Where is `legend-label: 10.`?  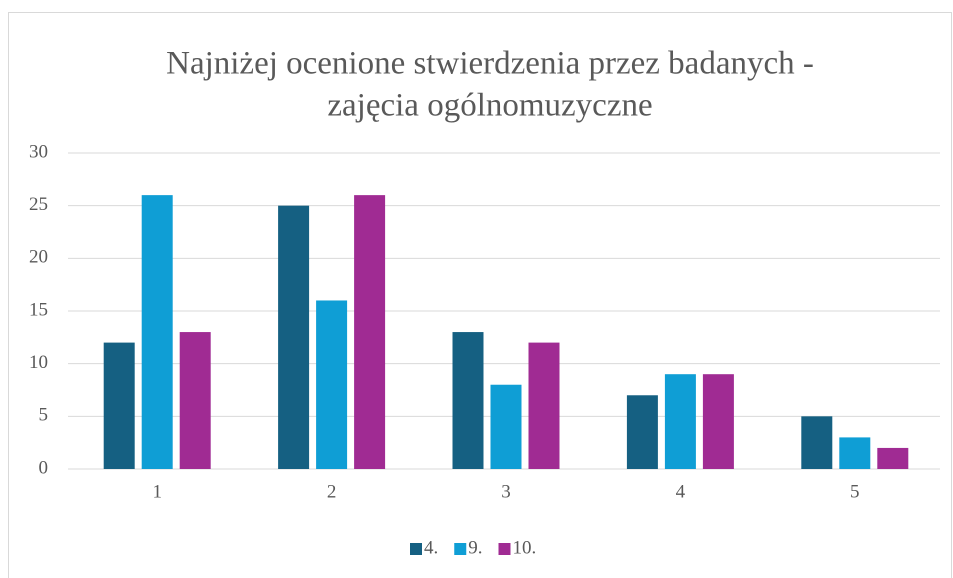
legend-label: 10. is located at coordinates (525, 547).